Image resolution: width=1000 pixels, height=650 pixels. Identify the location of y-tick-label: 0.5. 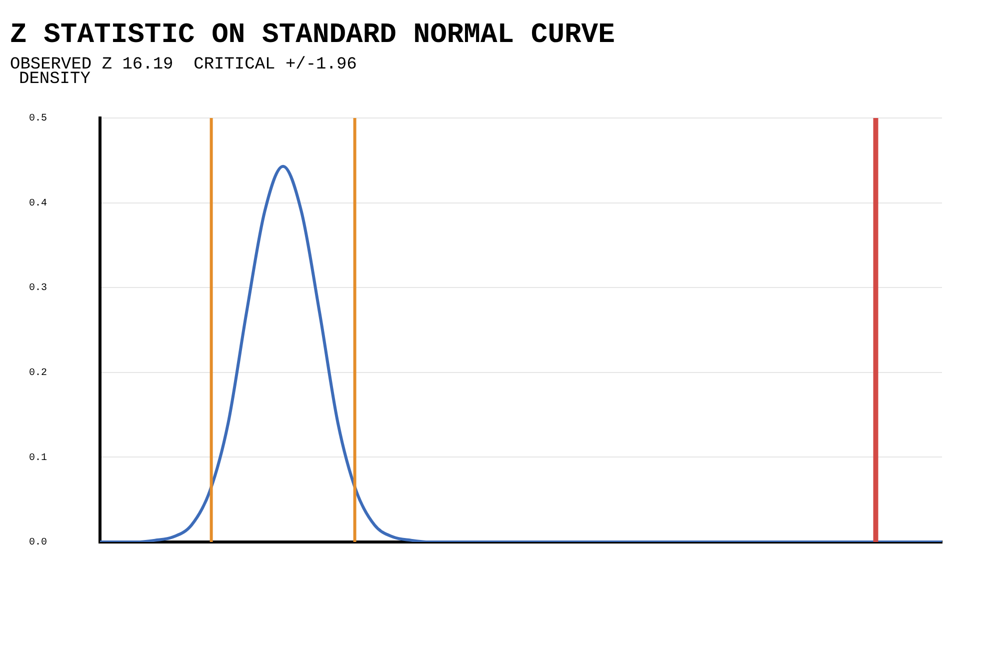
(37, 119).